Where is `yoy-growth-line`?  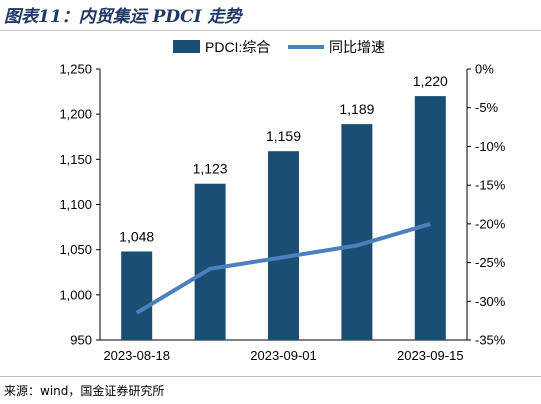 yoy-growth-line is located at coordinates (283, 268).